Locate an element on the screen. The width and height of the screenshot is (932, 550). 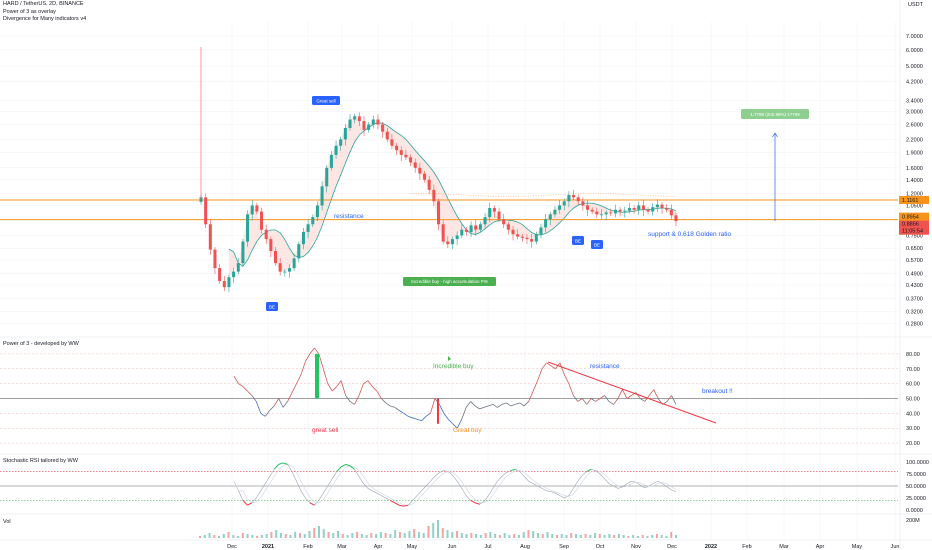
y-tick-label: 7.0000 is located at coordinates (914, 37).